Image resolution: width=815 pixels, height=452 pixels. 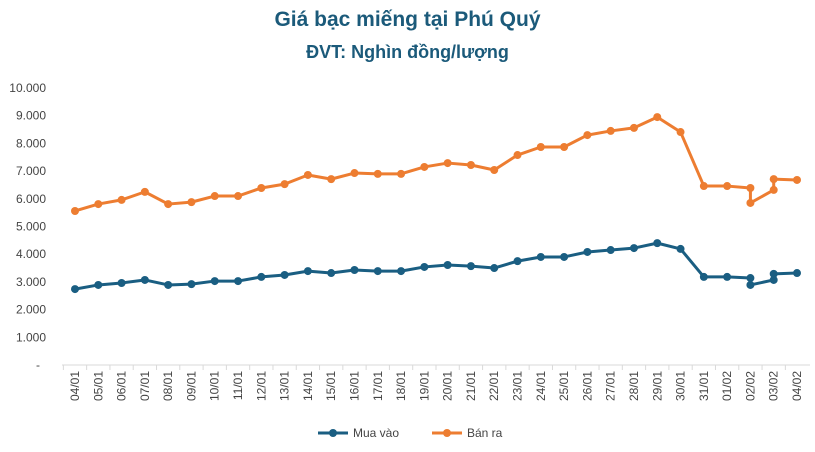 What do you see at coordinates (122, 386) in the screenshot?
I see `x-tick-label: 06/01` at bounding box center [122, 386].